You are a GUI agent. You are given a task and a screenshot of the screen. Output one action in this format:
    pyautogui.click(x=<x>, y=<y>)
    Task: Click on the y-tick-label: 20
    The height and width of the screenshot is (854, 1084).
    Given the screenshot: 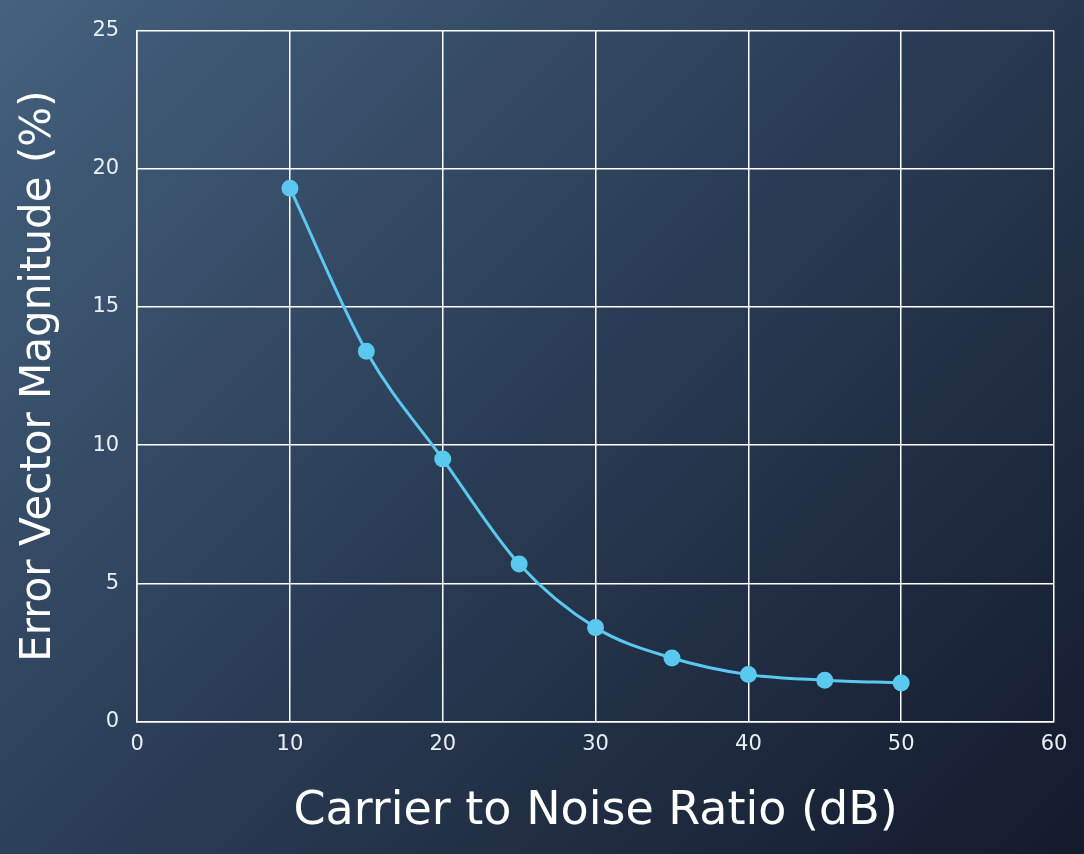 What is the action you would take?
    pyautogui.click(x=106, y=167)
    